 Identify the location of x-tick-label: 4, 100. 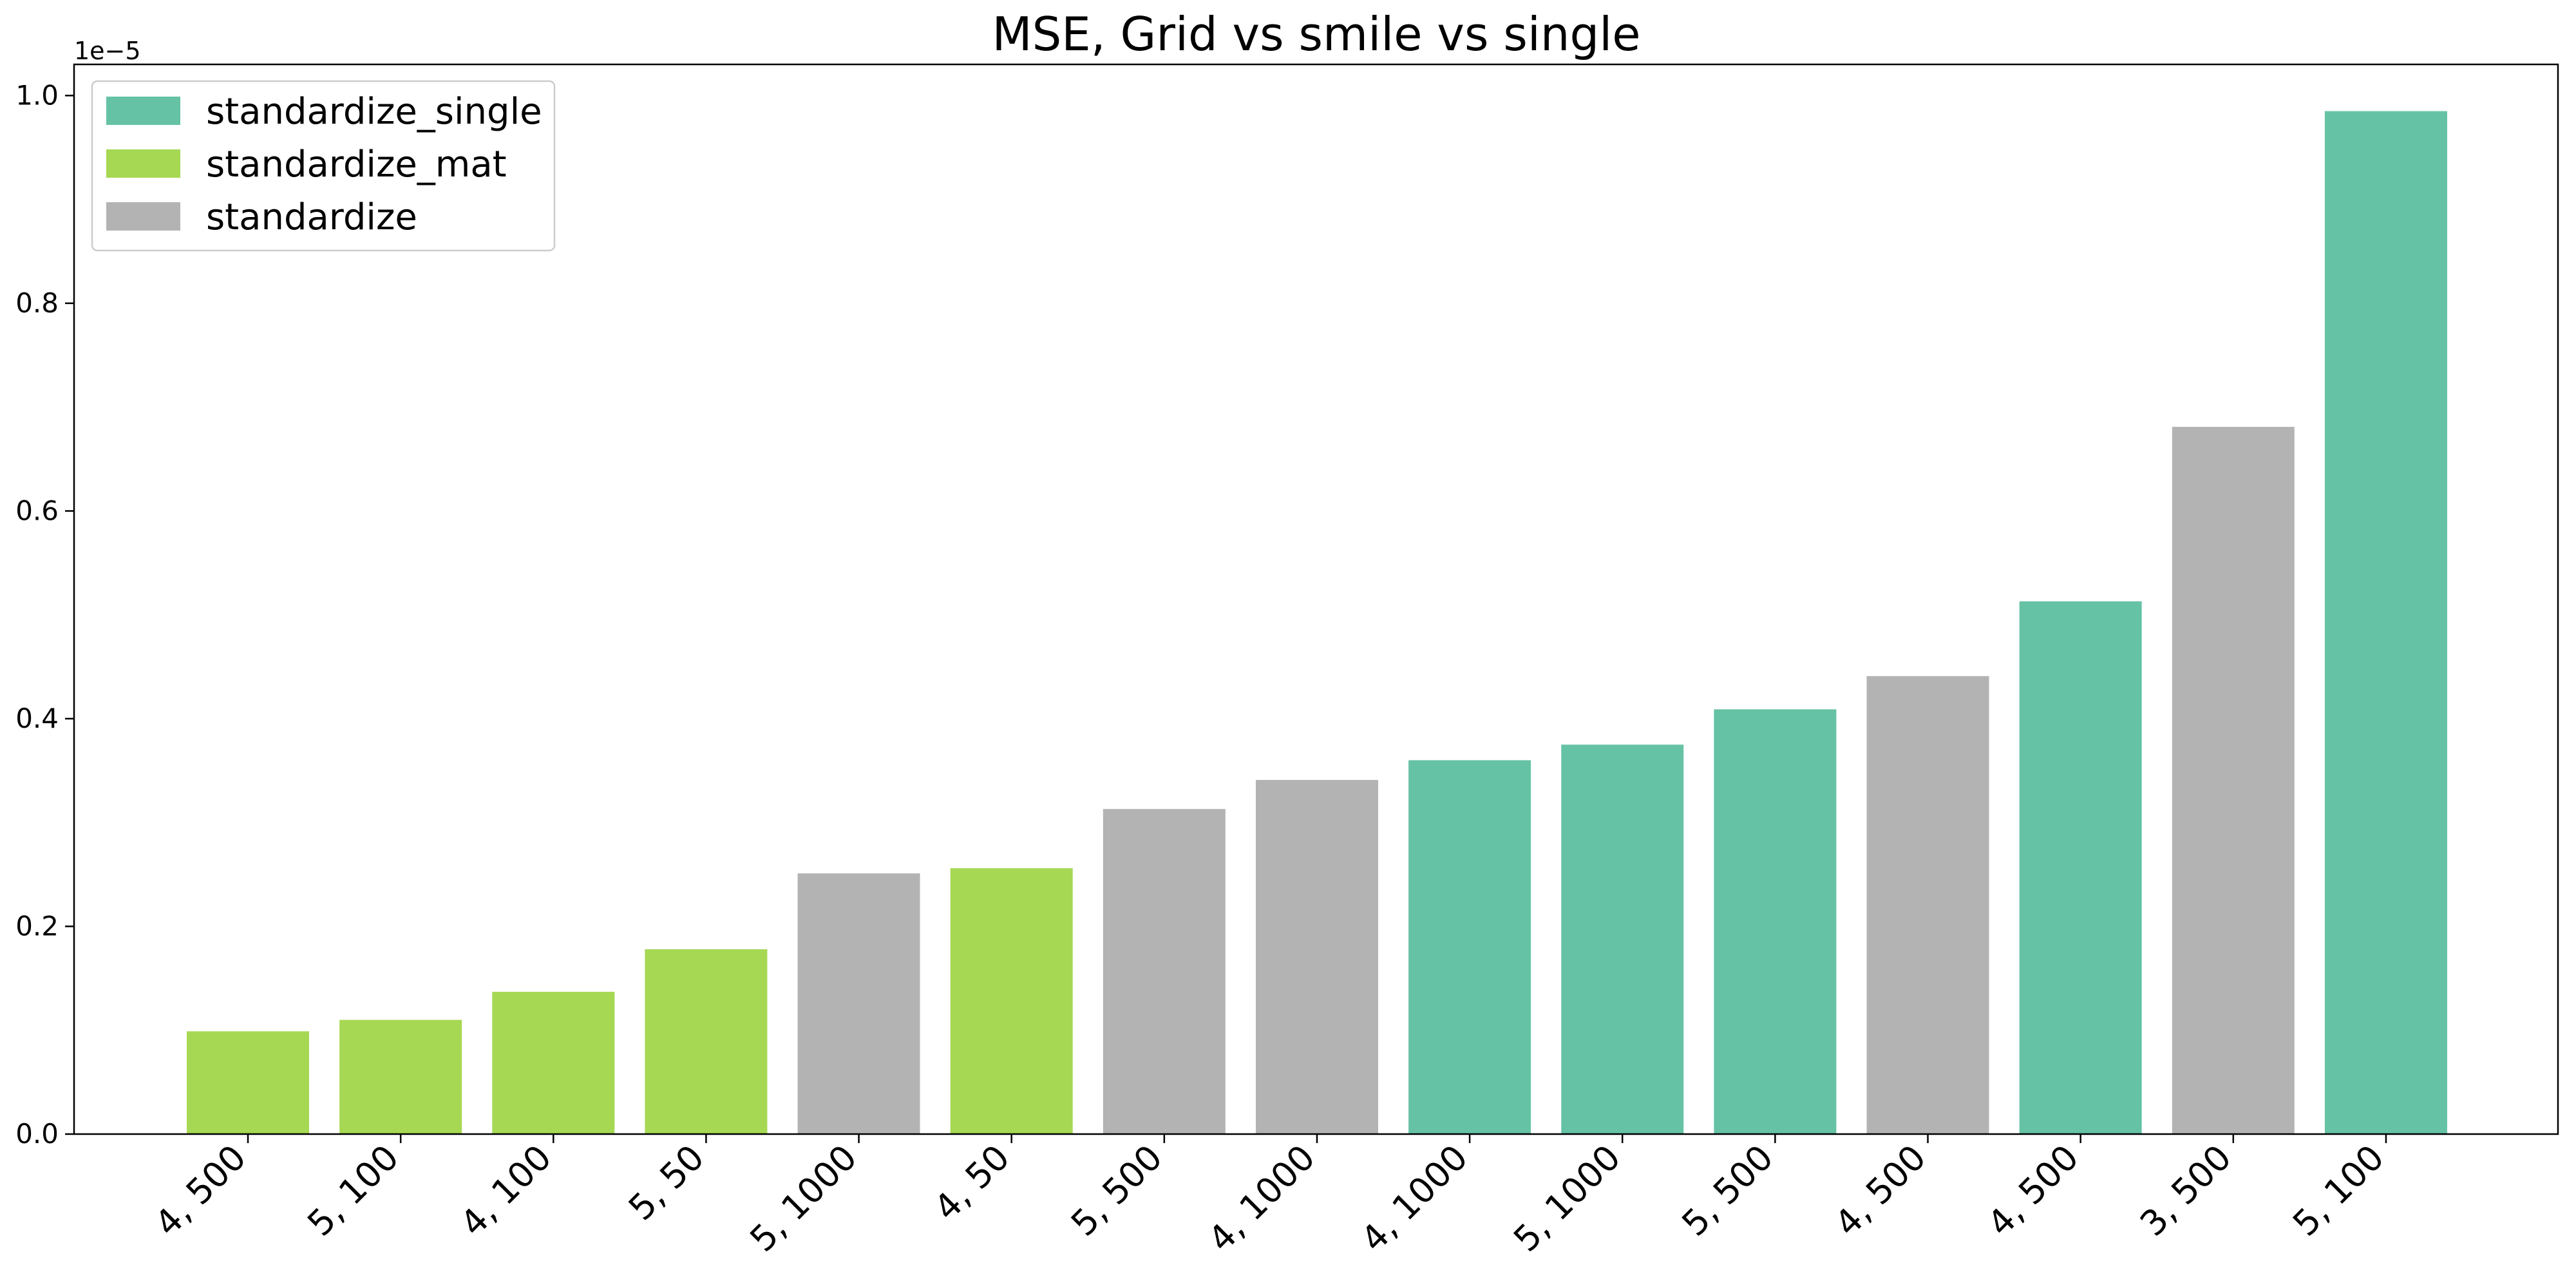
(506, 1190).